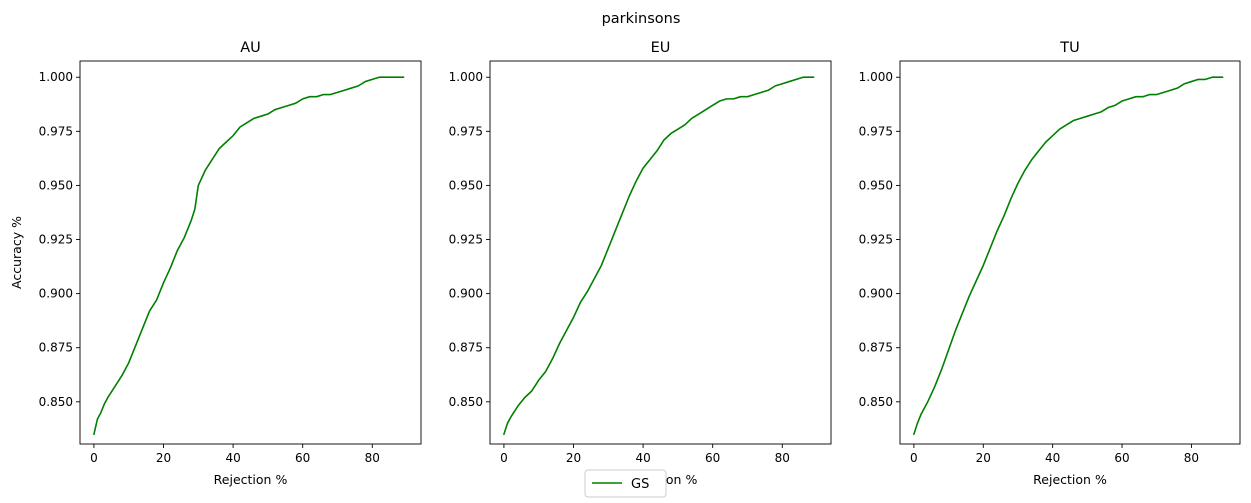  Describe the element at coordinates (640, 484) in the screenshot. I see `legend-label-gs: GS` at that location.